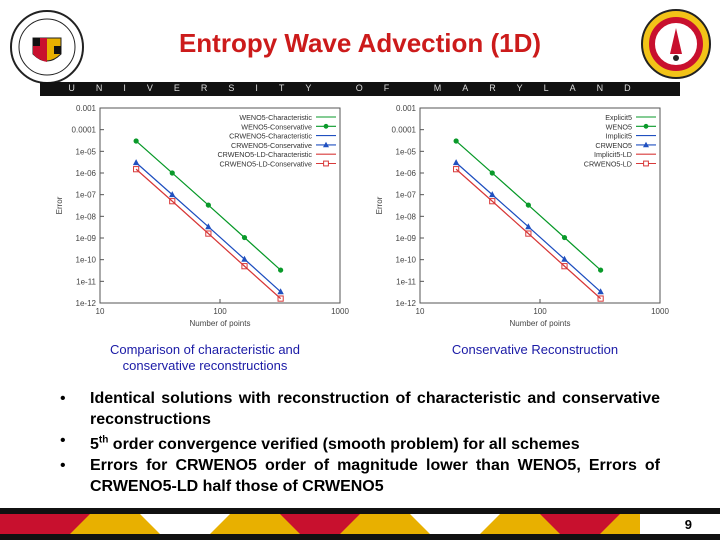 The image size is (720, 540). What do you see at coordinates (406, 108) in the screenshot?
I see `y-tick-label: 0.001` at bounding box center [406, 108].